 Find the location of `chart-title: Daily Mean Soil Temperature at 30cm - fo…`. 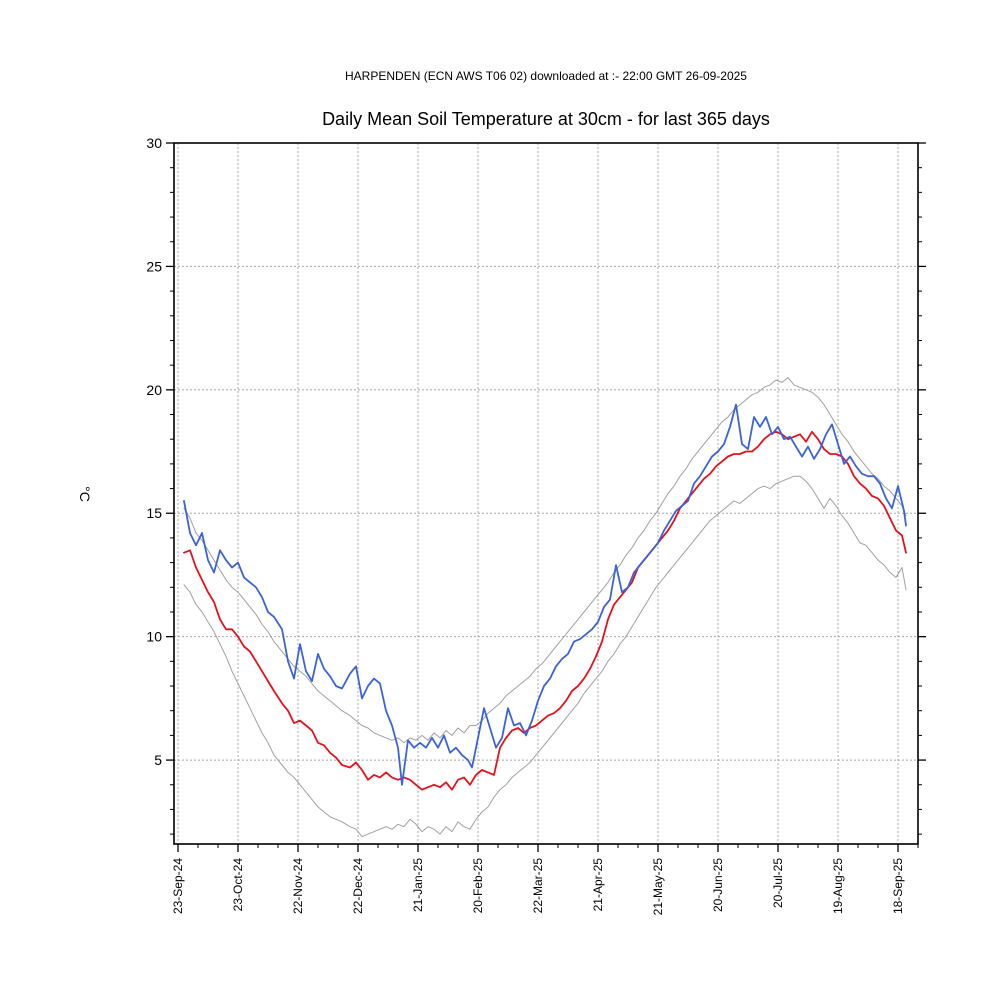

chart-title: Daily Mean Soil Temperature at 30cm - fo… is located at coordinates (546, 119).